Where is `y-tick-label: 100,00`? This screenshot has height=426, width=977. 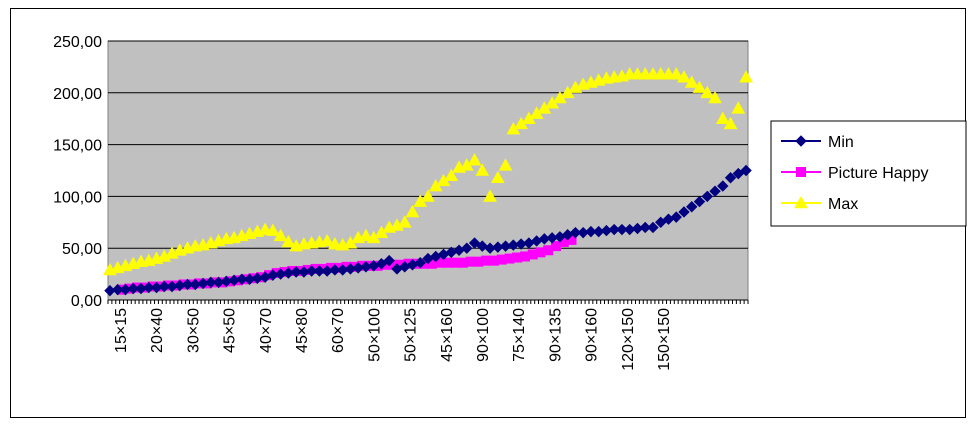 y-tick-label: 100,00 is located at coordinates (77, 197).